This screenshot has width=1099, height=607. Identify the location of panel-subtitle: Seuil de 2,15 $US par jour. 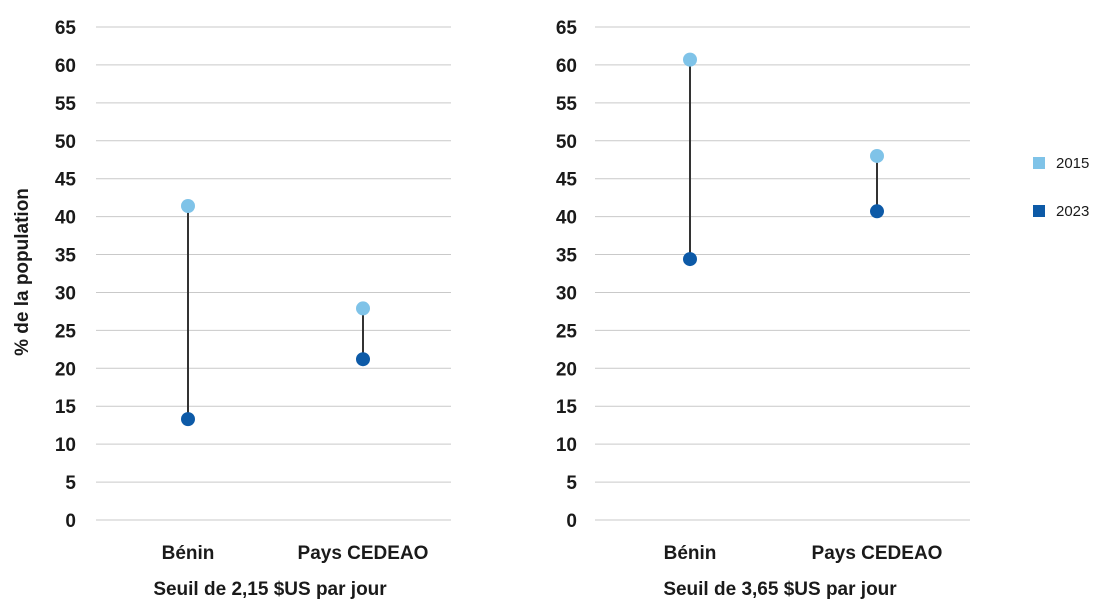
(270, 589).